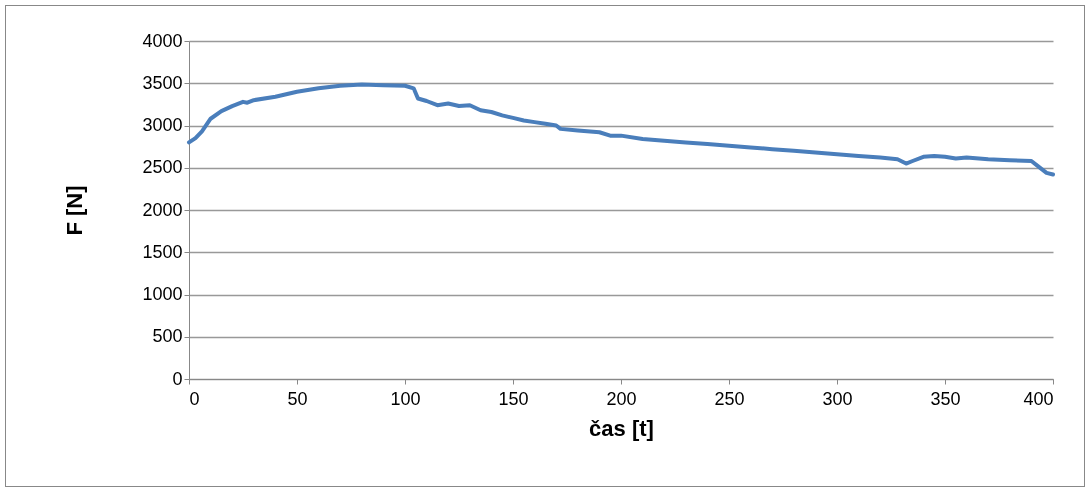  Describe the element at coordinates (162, 82) in the screenshot. I see `y-tick-label: 3500` at that location.